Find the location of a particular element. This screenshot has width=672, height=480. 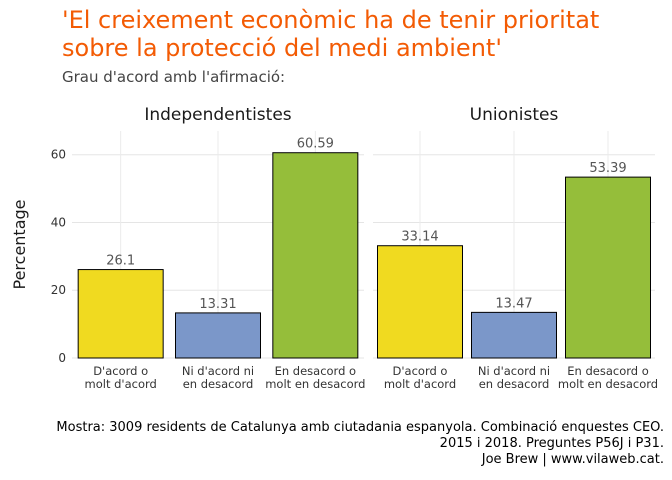

data-label: 26.1 is located at coordinates (120, 261).